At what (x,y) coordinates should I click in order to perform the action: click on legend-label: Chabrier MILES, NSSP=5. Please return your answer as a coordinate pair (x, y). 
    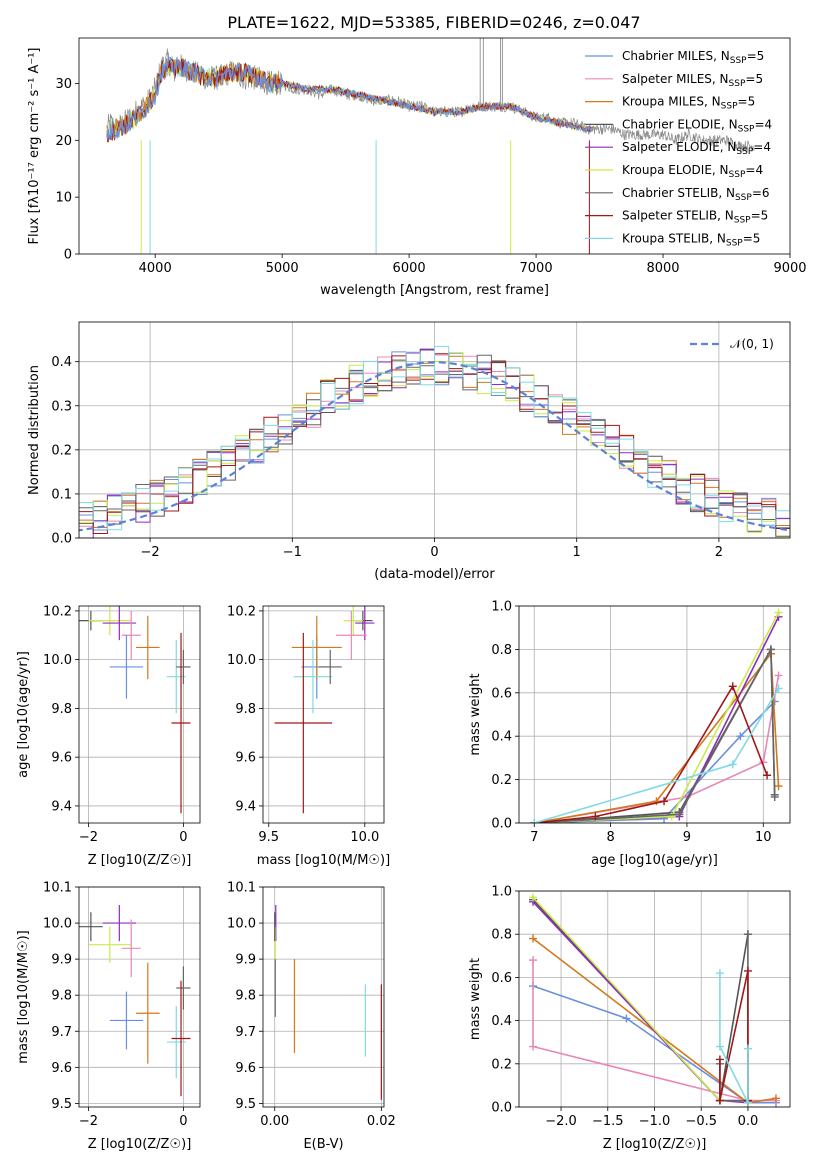
    Looking at the image, I should click on (693, 57).